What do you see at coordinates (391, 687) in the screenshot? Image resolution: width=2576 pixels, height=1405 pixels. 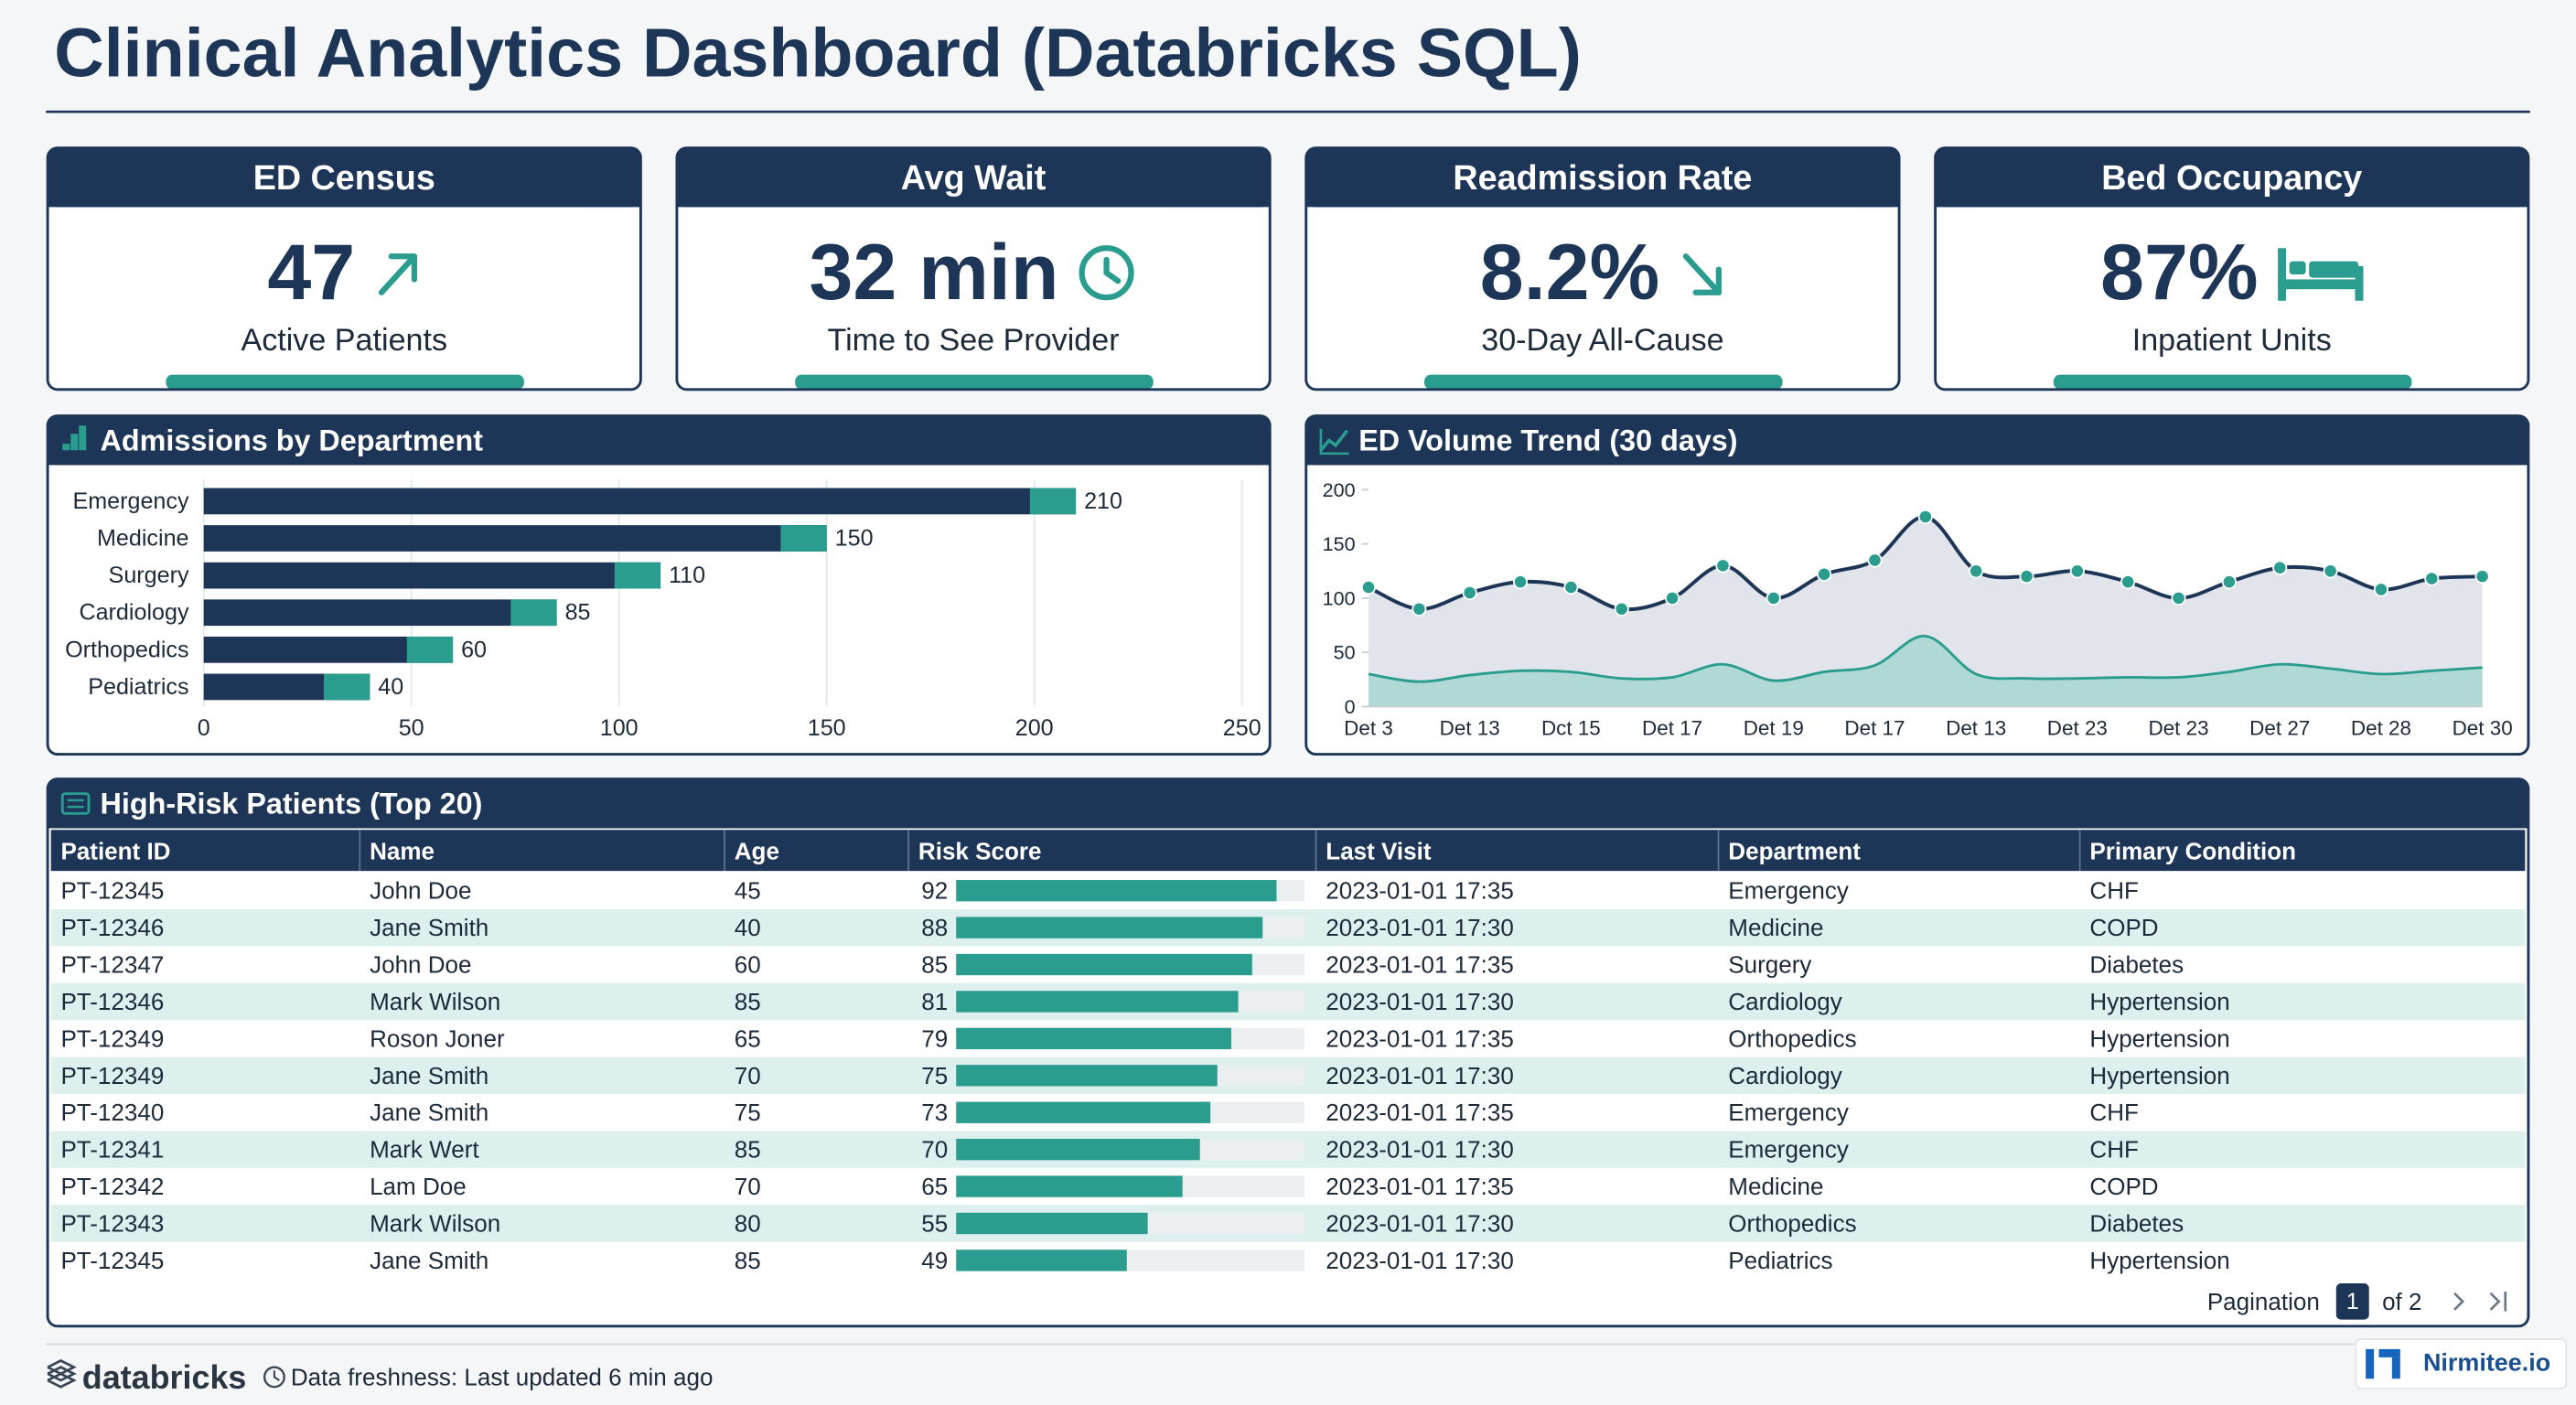 I see `value-label: 40` at bounding box center [391, 687].